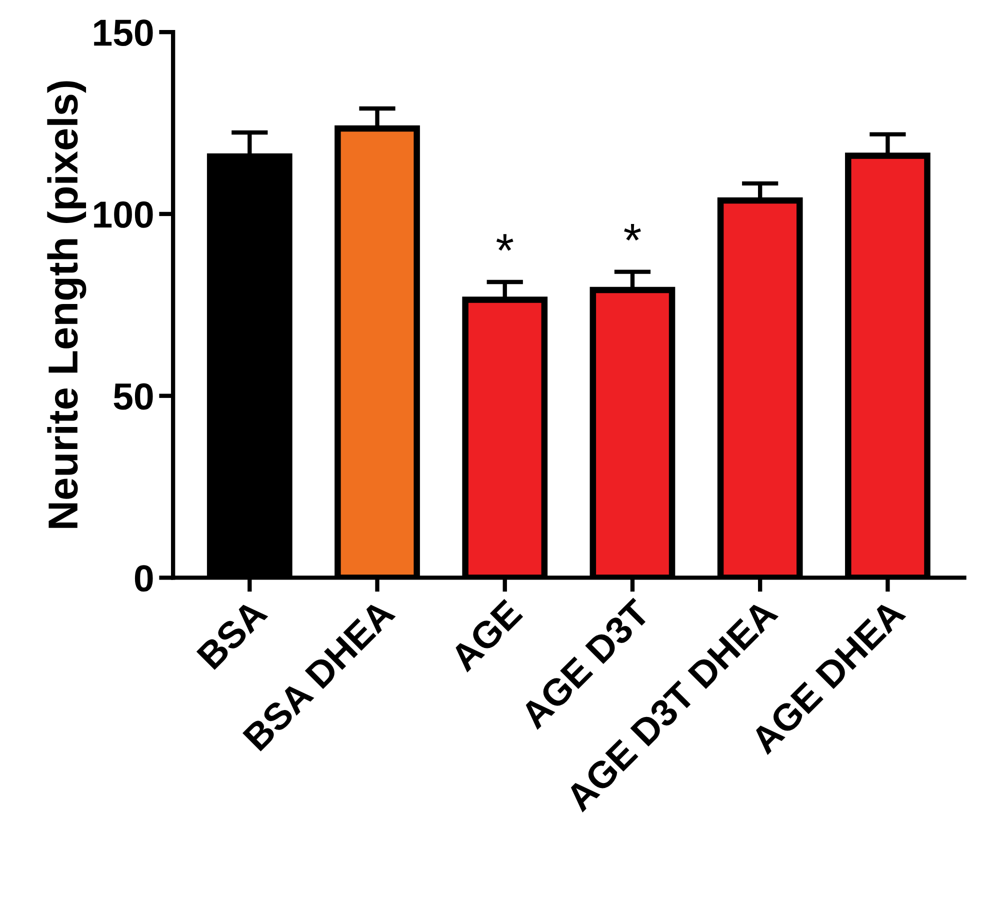 Image resolution: width=989 pixels, height=917 pixels. What do you see at coordinates (143, 578) in the screenshot?
I see `y-tick-label: 0` at bounding box center [143, 578].